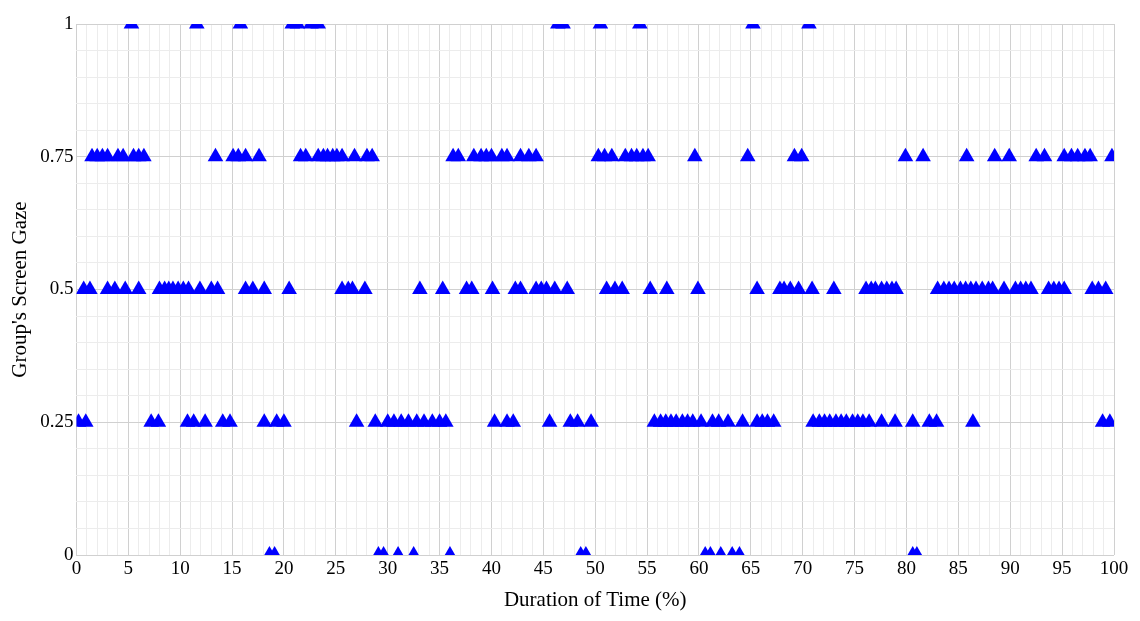 This screenshot has width=1140, height=621. Describe the element at coordinates (232, 568) in the screenshot. I see `x-tick-label: 15` at that location.